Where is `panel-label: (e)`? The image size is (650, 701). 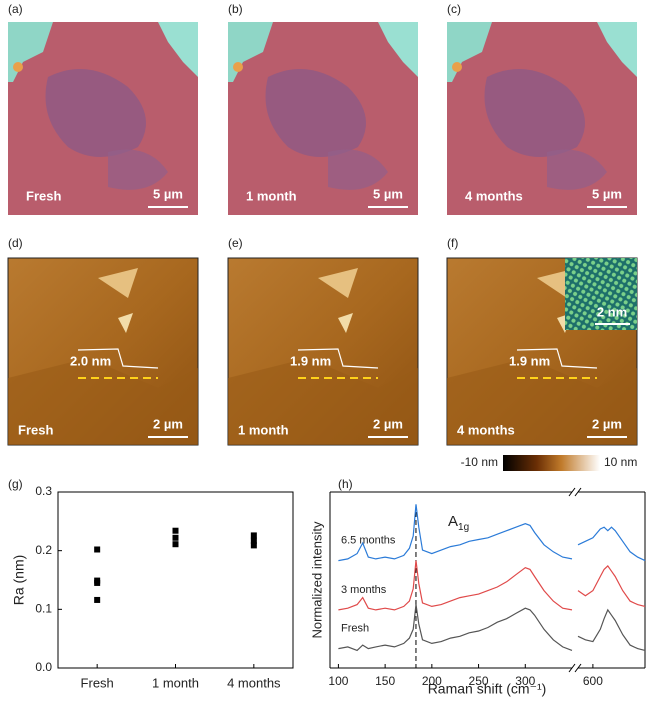
panel-label: (e) is located at coordinates (235, 243).